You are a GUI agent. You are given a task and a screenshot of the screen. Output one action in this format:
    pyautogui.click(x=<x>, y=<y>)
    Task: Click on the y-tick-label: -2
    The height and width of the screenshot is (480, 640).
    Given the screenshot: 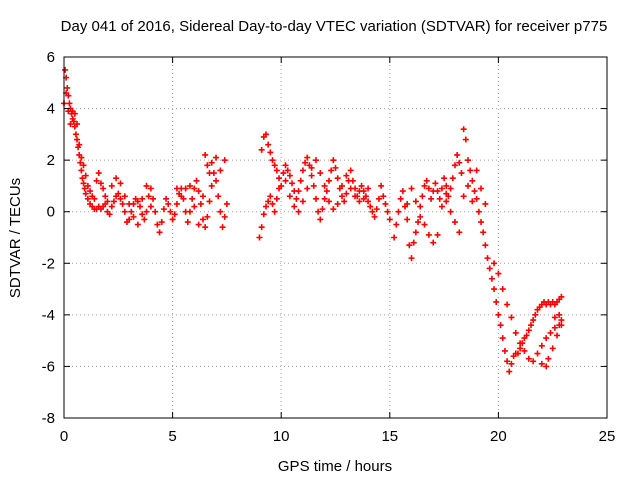 What is the action you would take?
    pyautogui.click(x=48, y=263)
    